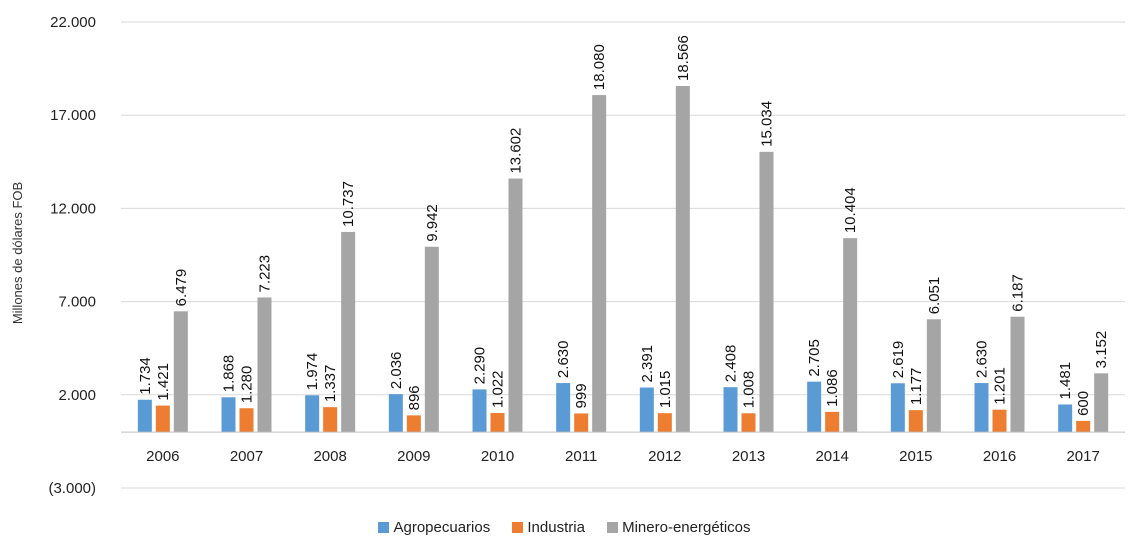 The height and width of the screenshot is (542, 1129). Describe the element at coordinates (77, 302) in the screenshot. I see `y-tick-label-2: 7.000` at that location.